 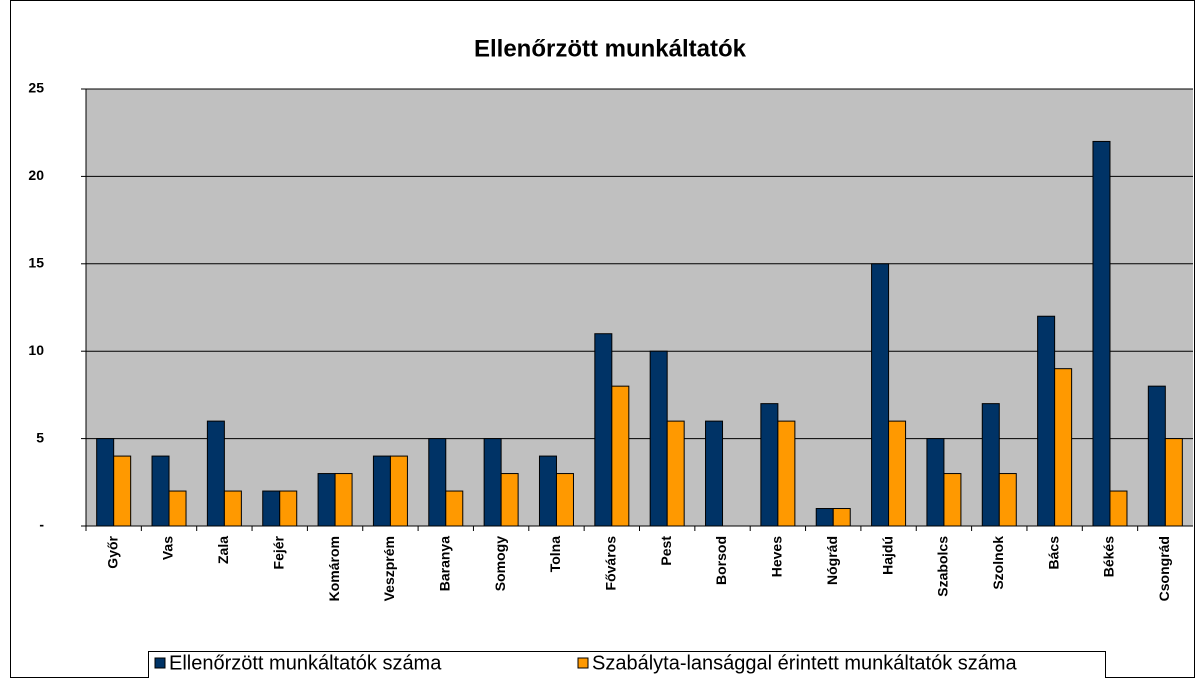 I want to click on x-tick-label: Heves, so click(x=777, y=556).